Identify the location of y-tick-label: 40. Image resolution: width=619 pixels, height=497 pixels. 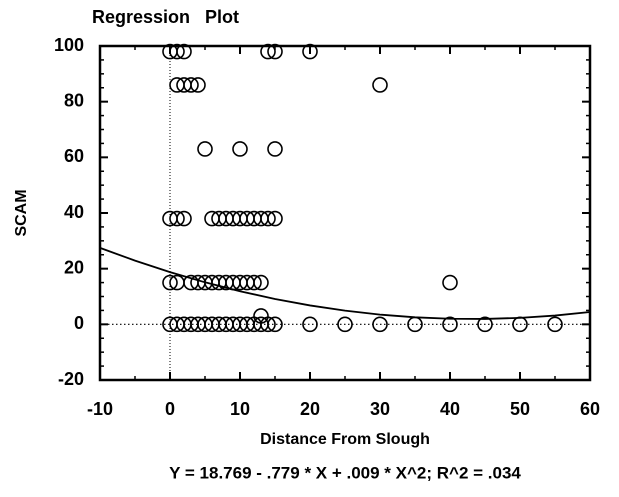
(74, 212).